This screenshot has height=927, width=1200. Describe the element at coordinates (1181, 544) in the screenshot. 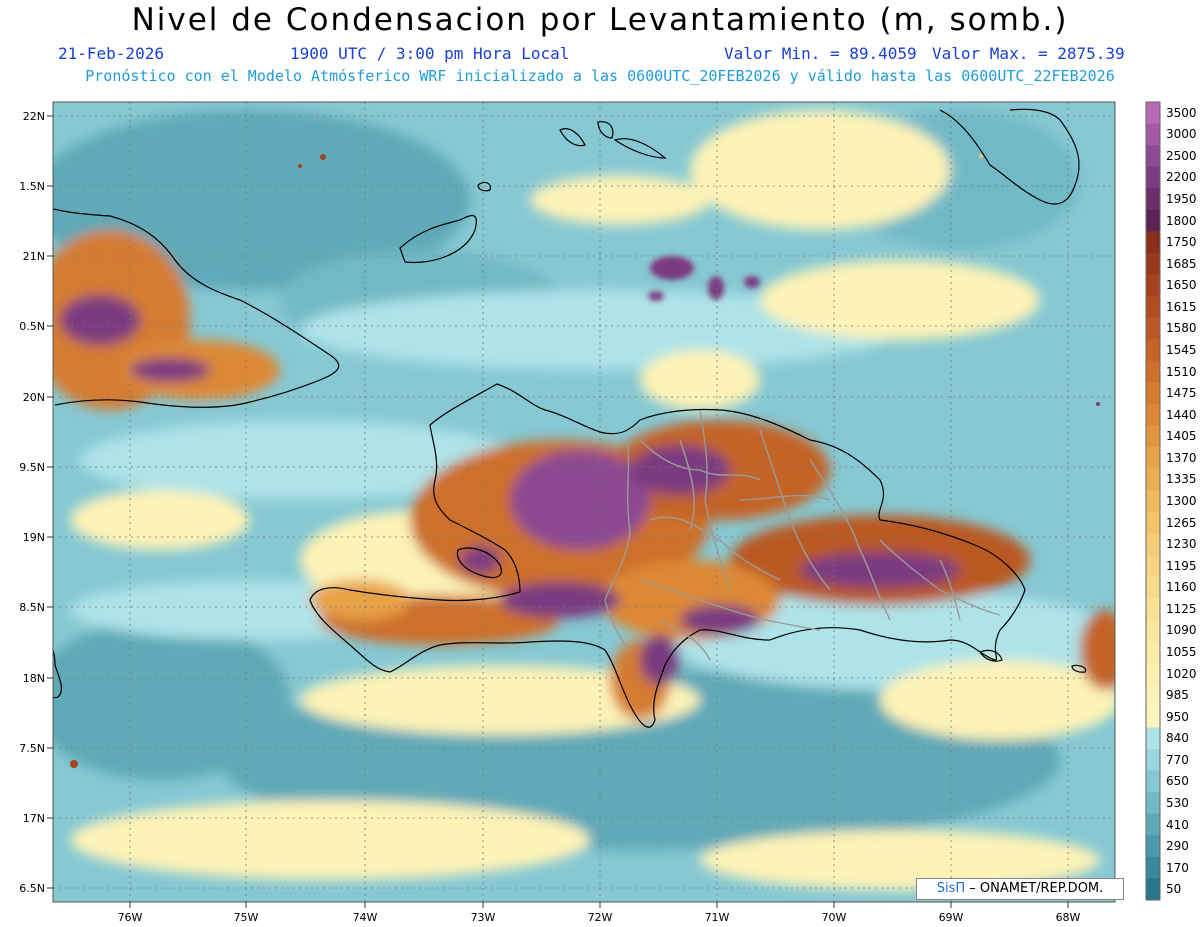

I see `colorbar-level-label: 1230` at that location.